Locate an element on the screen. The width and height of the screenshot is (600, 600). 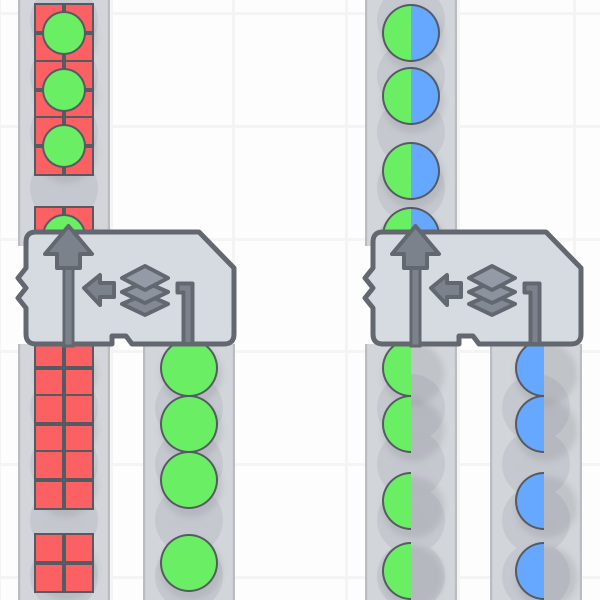
shape-cutter-left is located at coordinates (130, 288).